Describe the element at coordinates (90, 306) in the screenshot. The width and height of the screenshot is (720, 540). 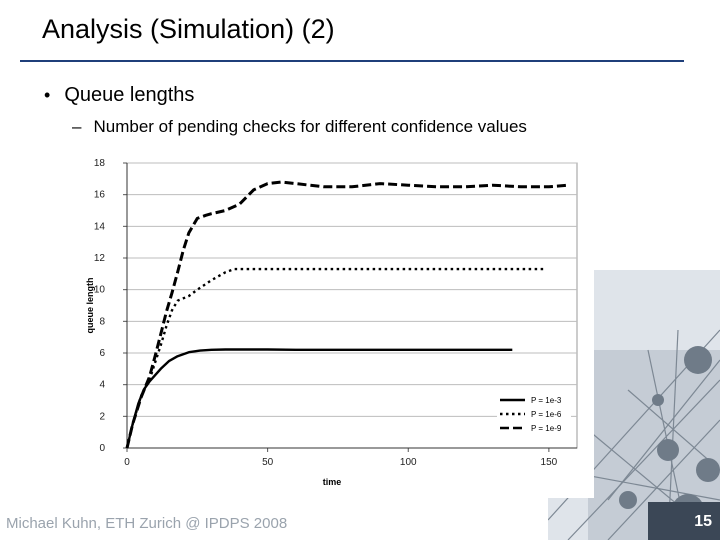
I see `y-axis-label: queue length` at that location.